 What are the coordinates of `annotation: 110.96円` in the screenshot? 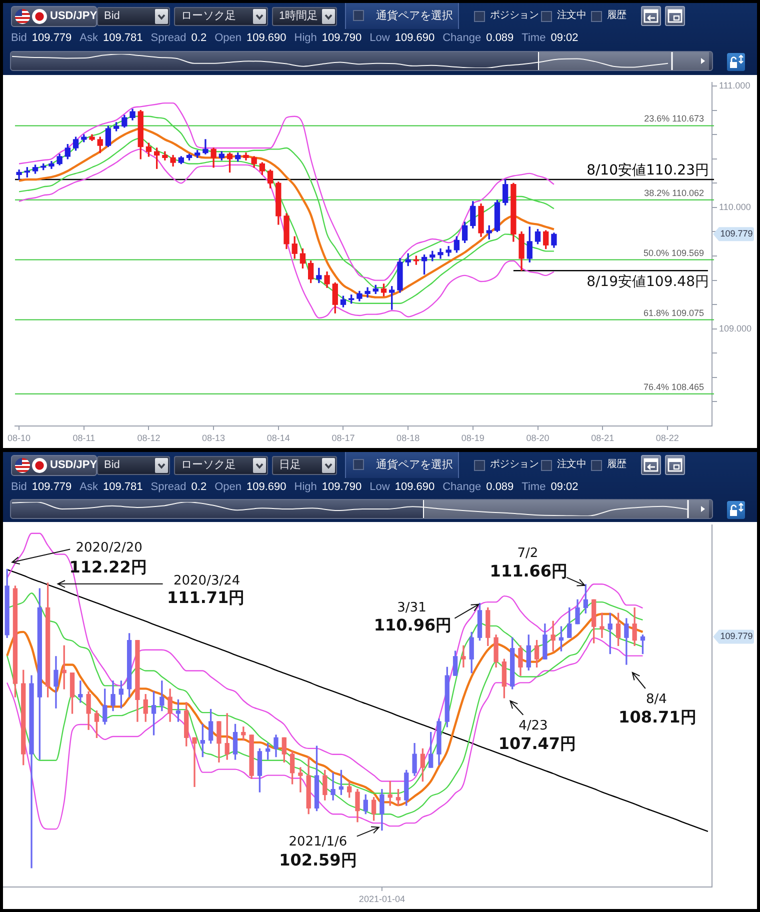 It's located at (413, 624).